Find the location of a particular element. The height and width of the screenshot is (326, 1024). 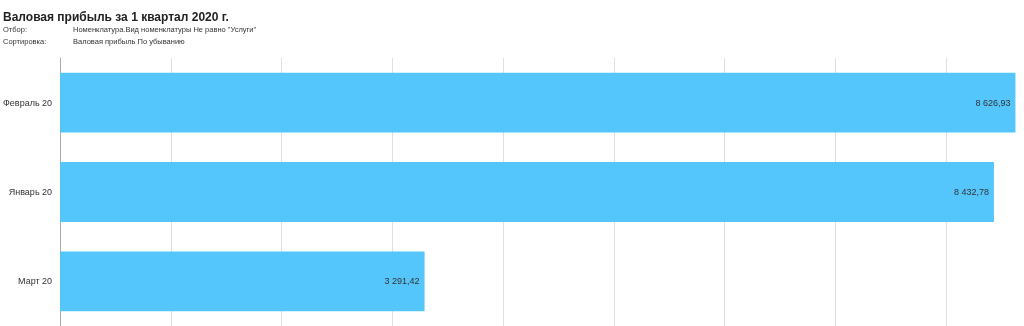

data-label: 8 432,78 is located at coordinates (971, 192).